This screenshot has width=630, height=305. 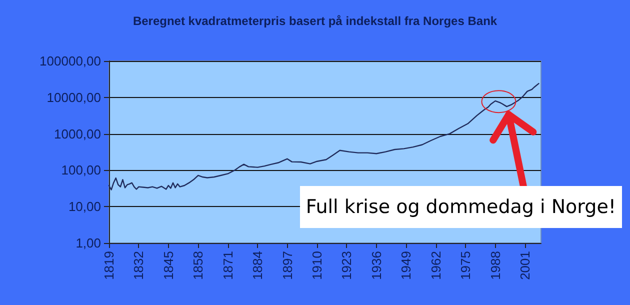 I want to click on x-tick-label: 1819, so click(x=109, y=265).